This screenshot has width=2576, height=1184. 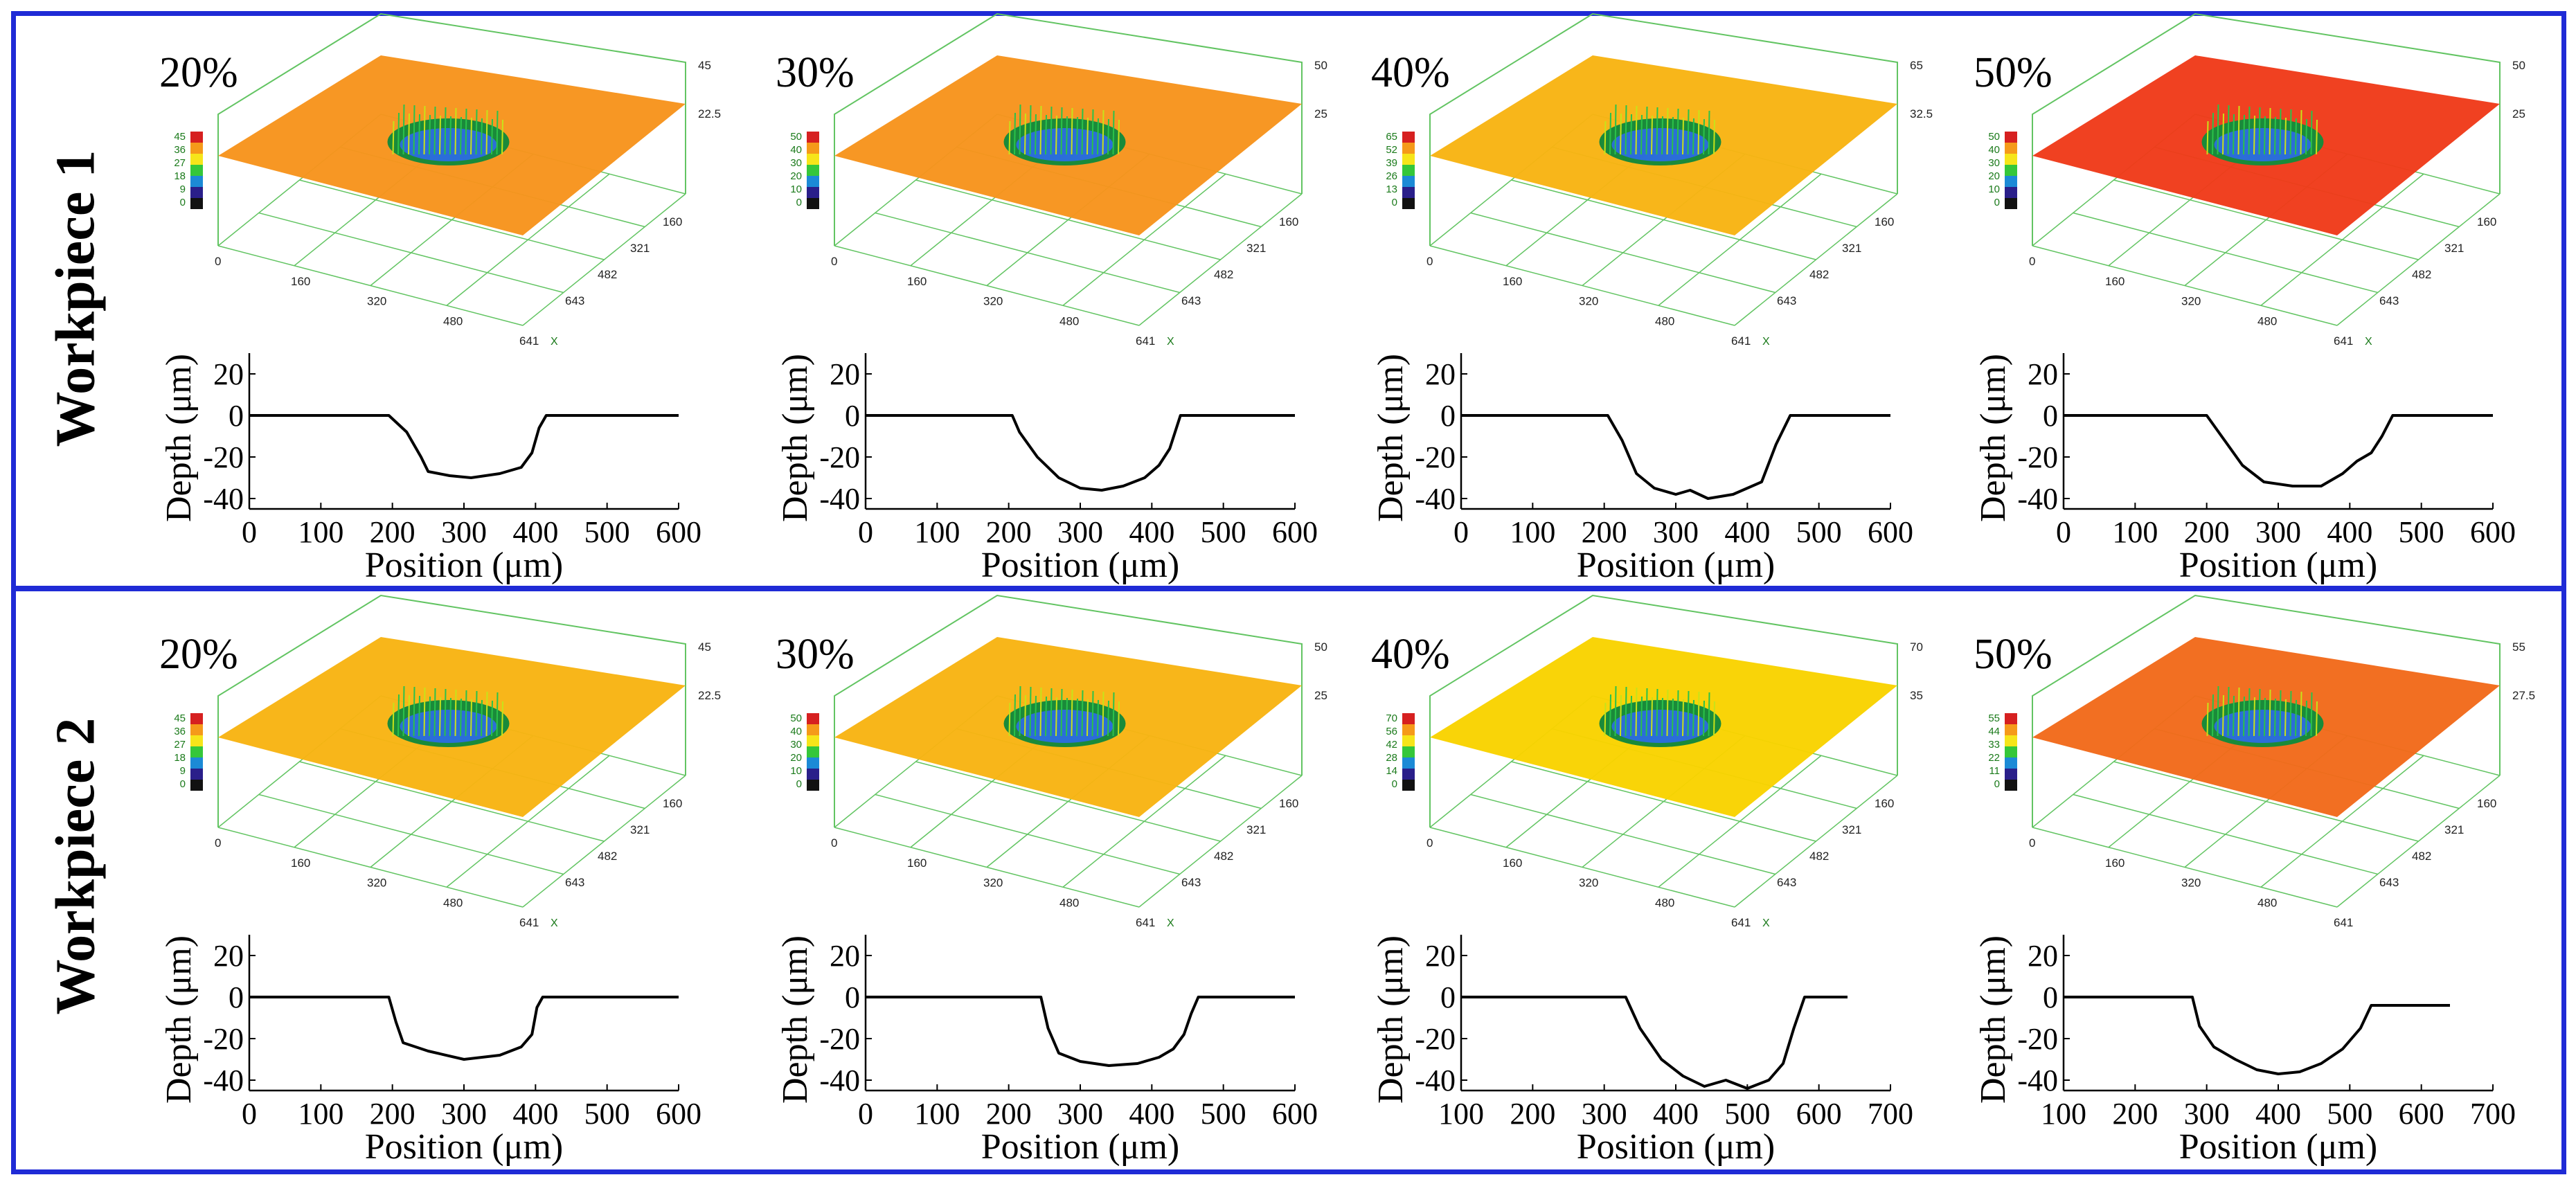 What do you see at coordinates (180, 718) in the screenshot?
I see `surface-3d-colorbar-label: 45` at bounding box center [180, 718].